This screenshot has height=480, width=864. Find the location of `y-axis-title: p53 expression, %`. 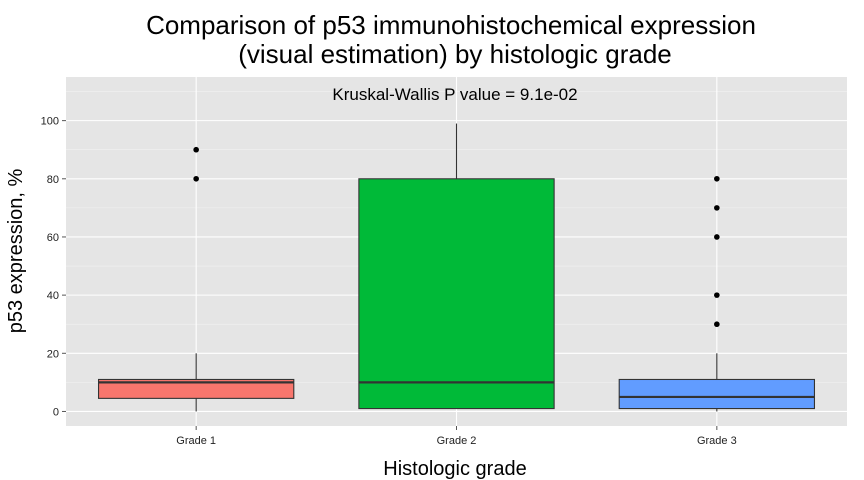

y-axis-title: p53 expression, % is located at coordinates (16, 251).